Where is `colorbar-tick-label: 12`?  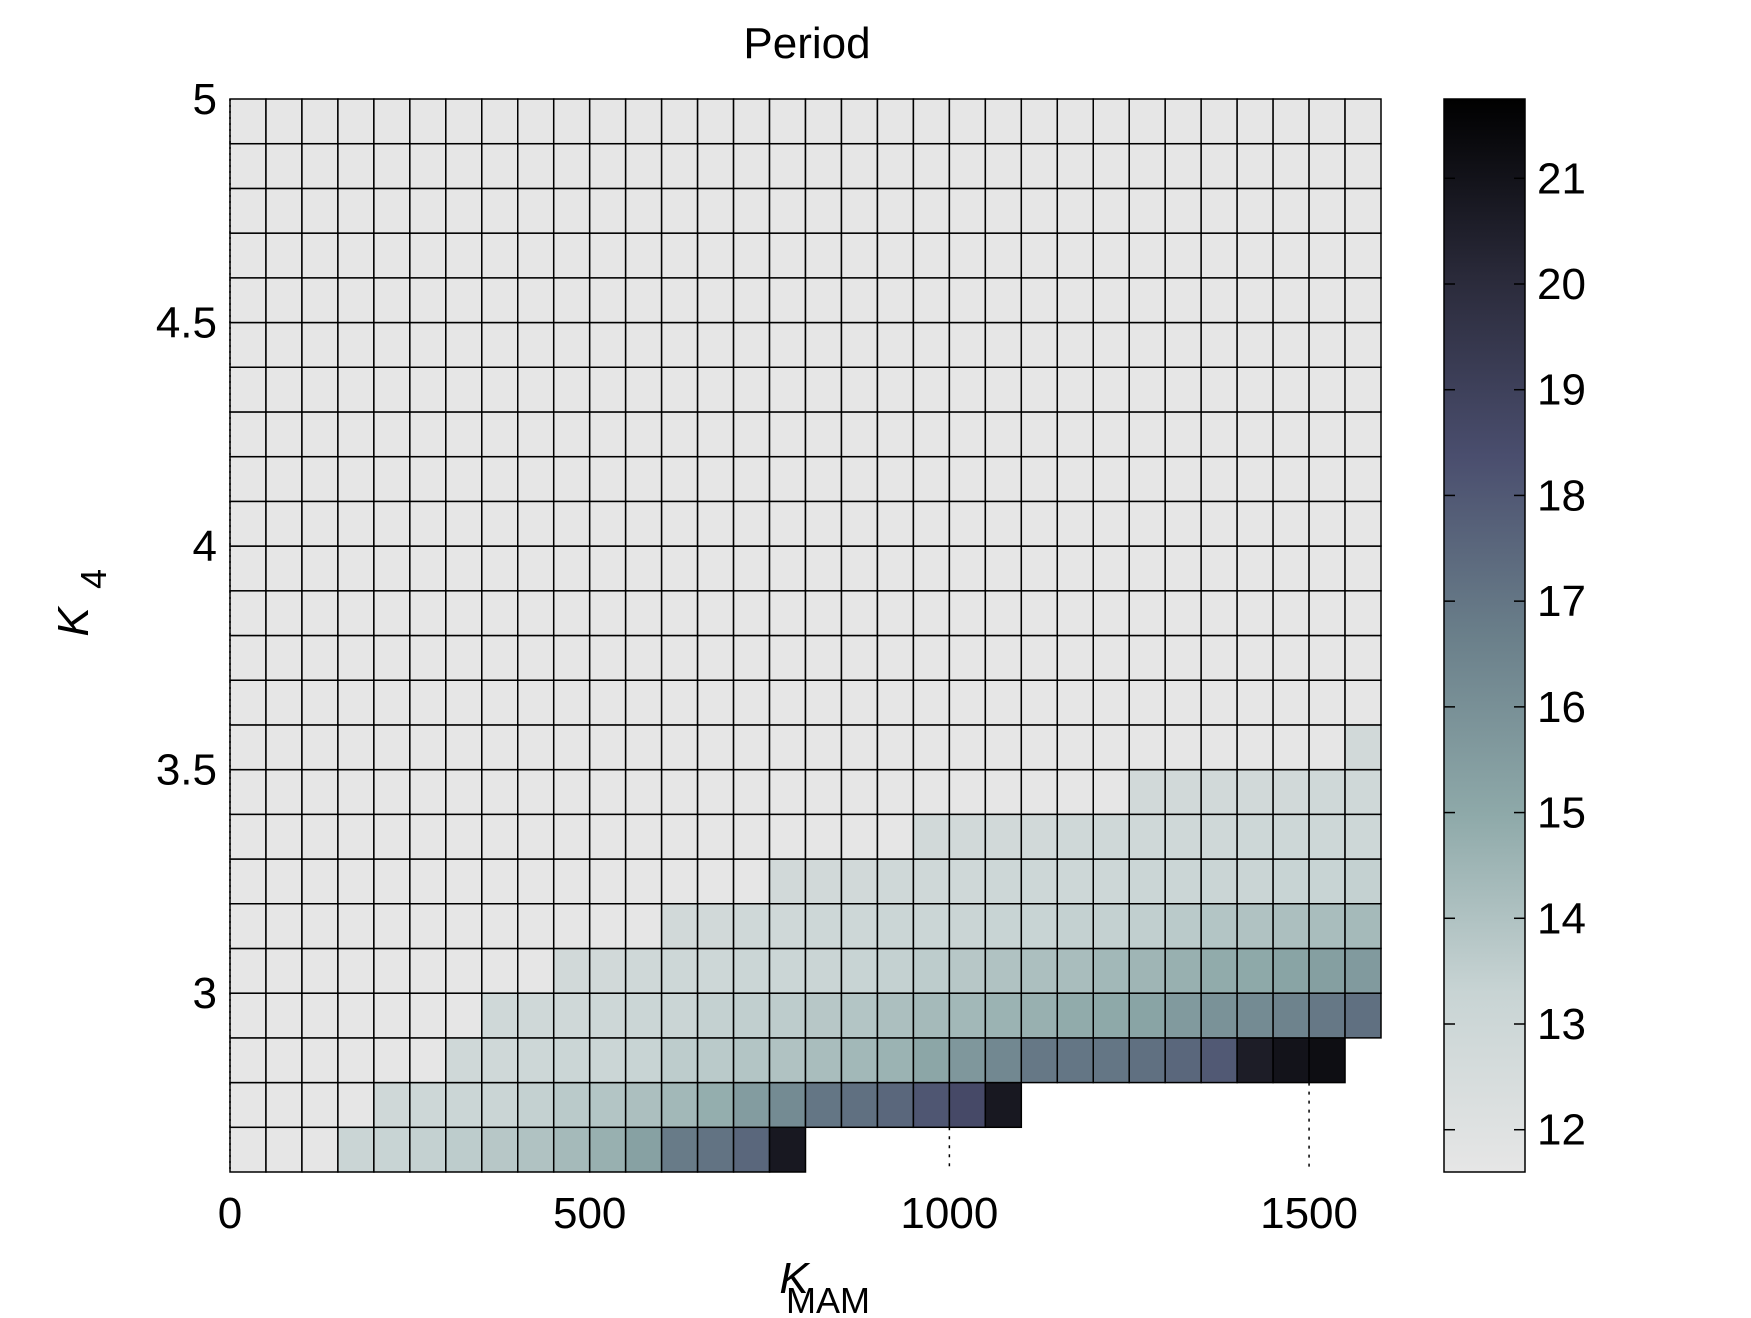
colorbar-tick-label: 12 is located at coordinates (1561, 1130).